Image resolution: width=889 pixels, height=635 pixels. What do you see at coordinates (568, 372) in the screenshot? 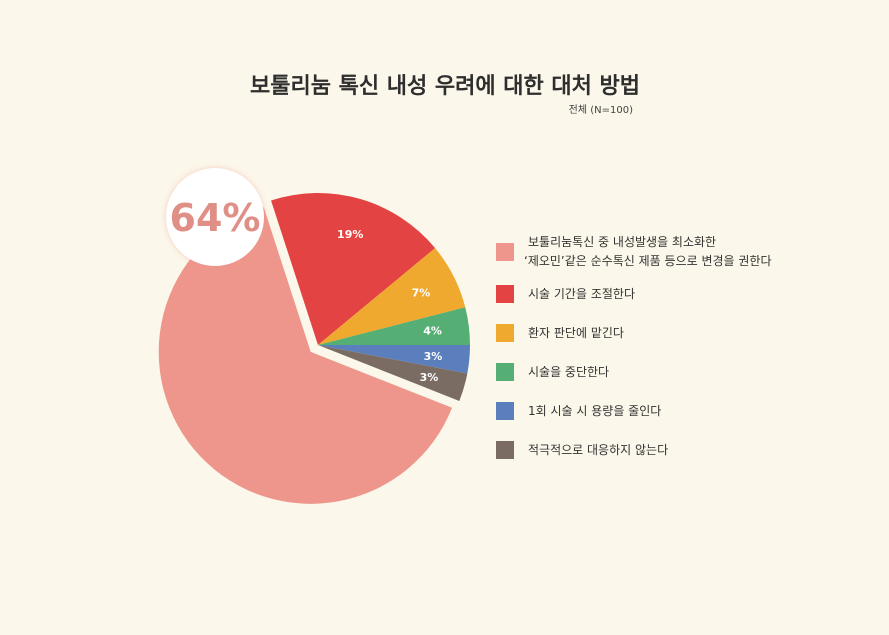
I see `legend-label-4: 시술을 중단한다` at bounding box center [568, 372].